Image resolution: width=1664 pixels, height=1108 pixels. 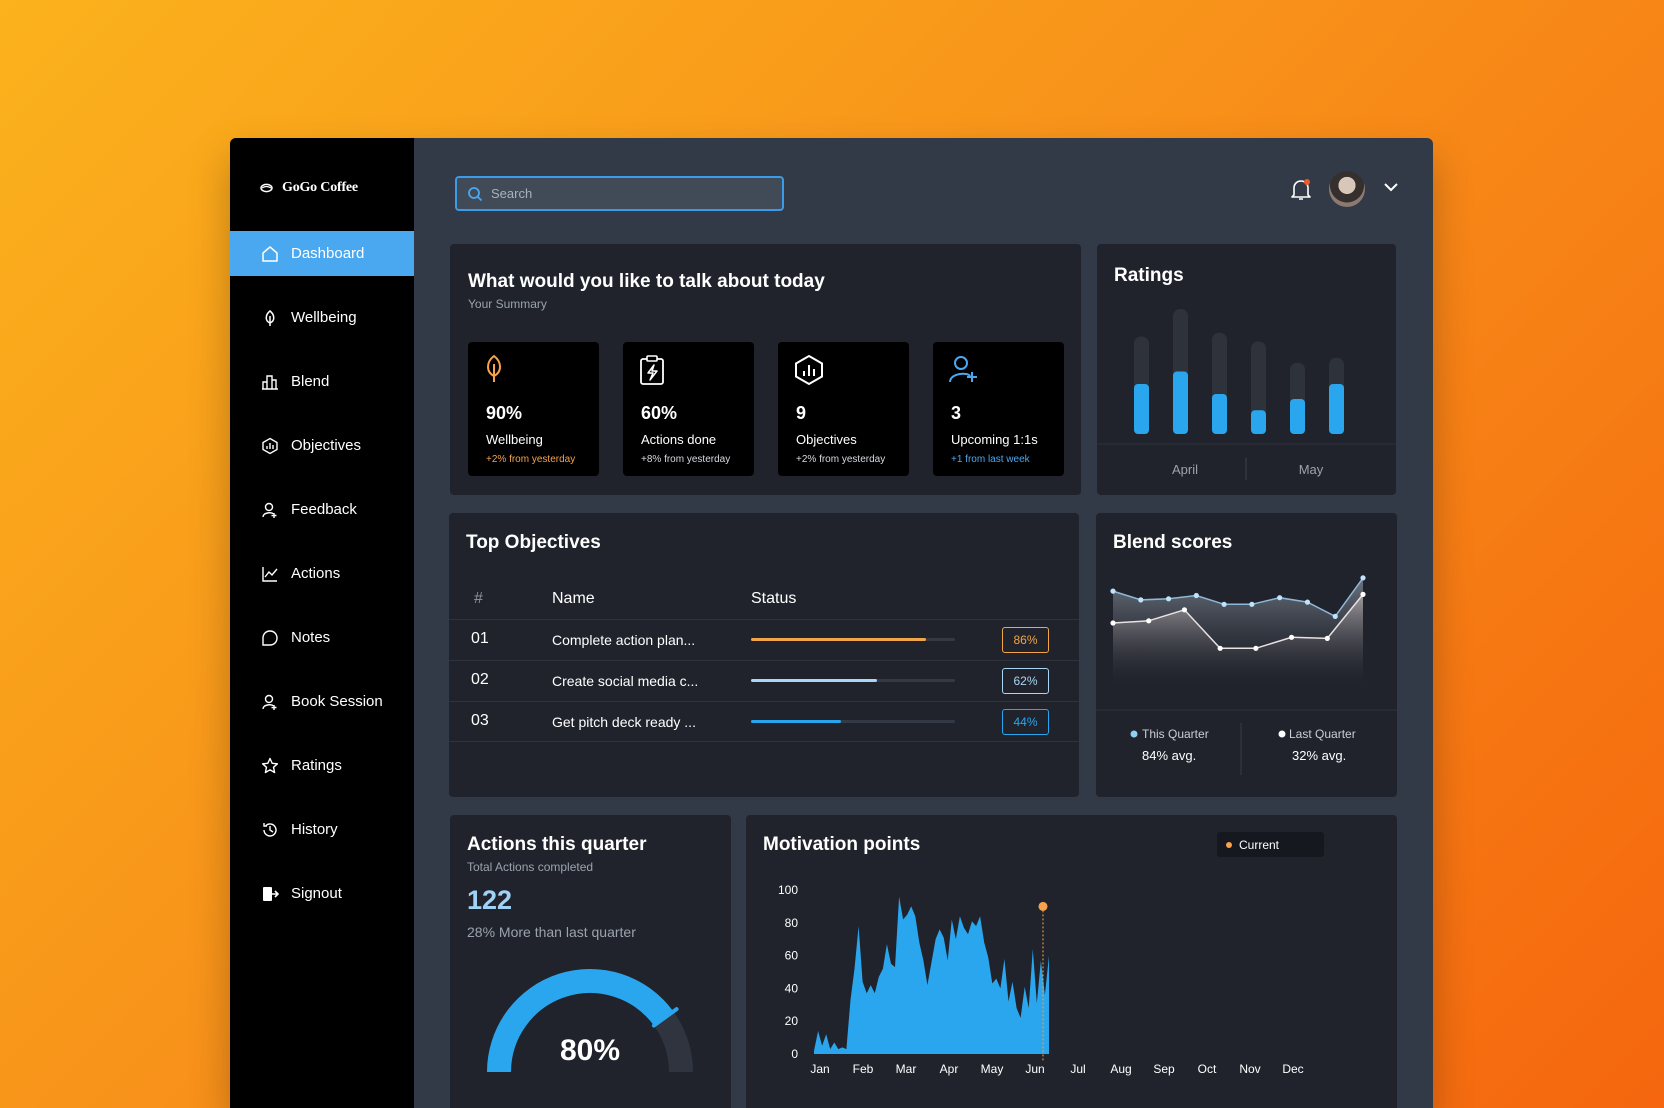 I want to click on stat-label: Wellbeing, so click(x=514, y=439).